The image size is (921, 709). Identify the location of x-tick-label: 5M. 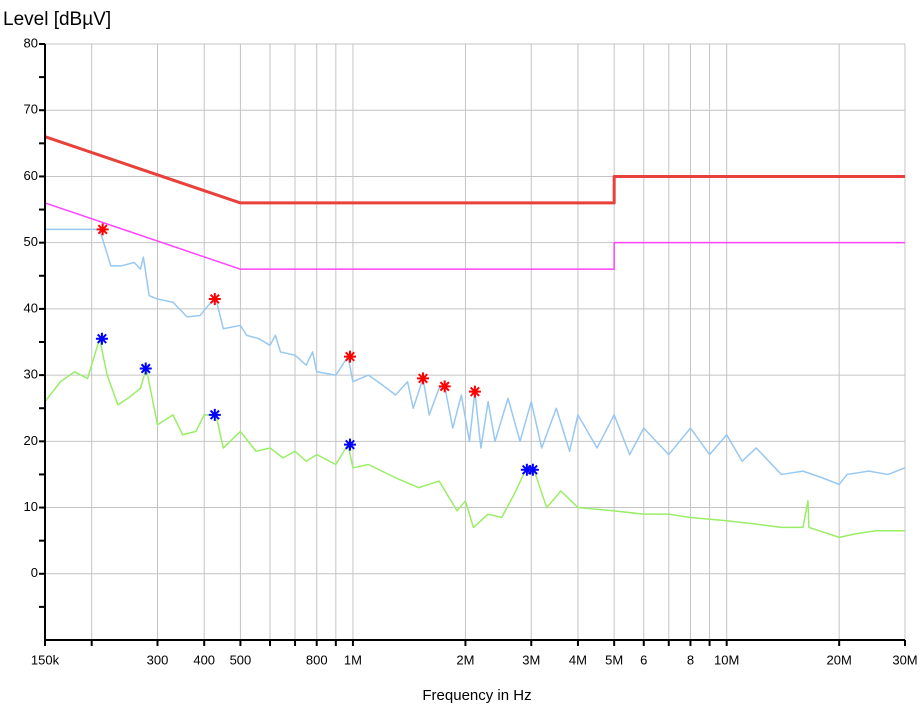
(614, 659).